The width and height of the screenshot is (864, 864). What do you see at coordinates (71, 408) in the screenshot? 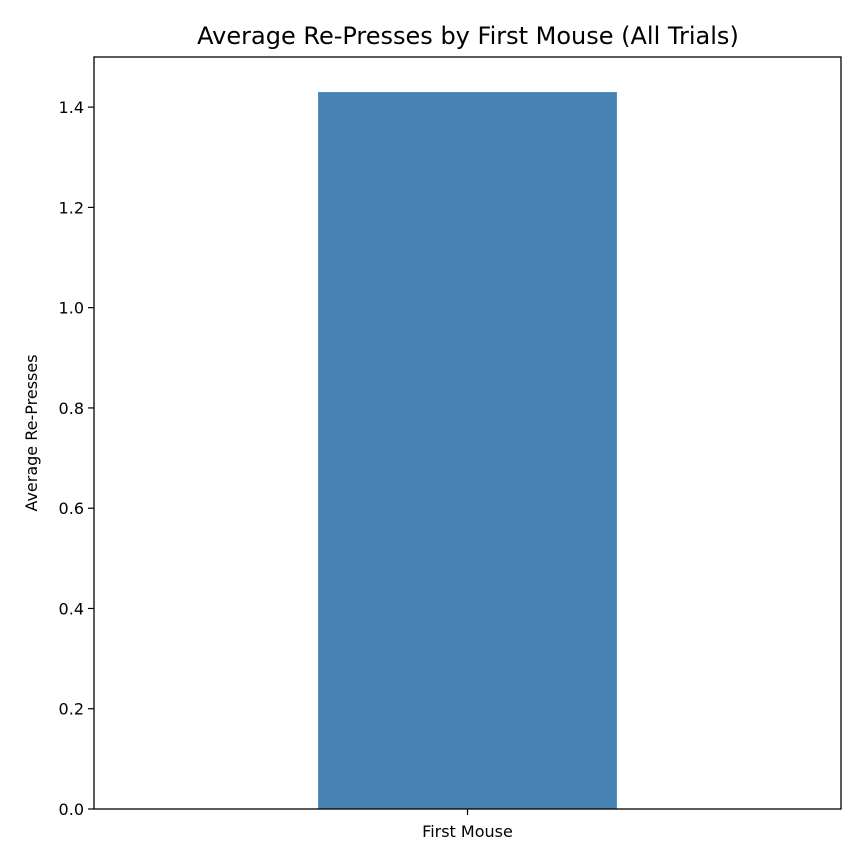
I see `y-tick-label: 0.8` at bounding box center [71, 408].